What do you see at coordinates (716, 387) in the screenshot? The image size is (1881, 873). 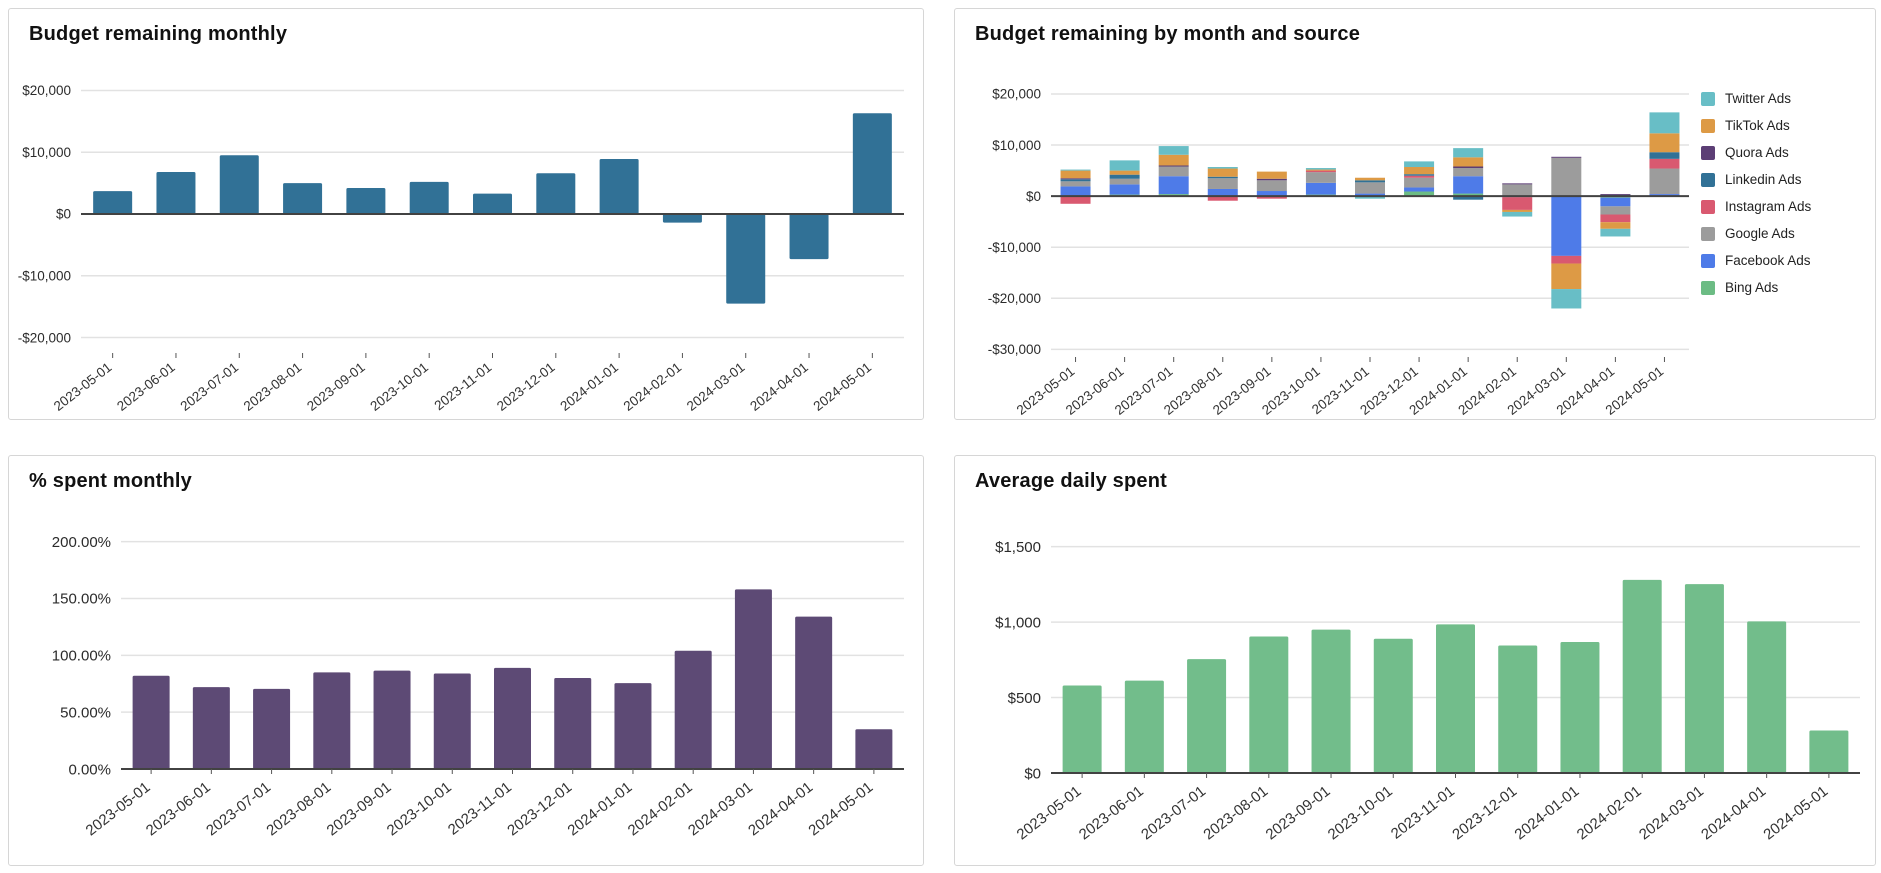 I see `x-tick-label: 2024-03-01` at bounding box center [716, 387].